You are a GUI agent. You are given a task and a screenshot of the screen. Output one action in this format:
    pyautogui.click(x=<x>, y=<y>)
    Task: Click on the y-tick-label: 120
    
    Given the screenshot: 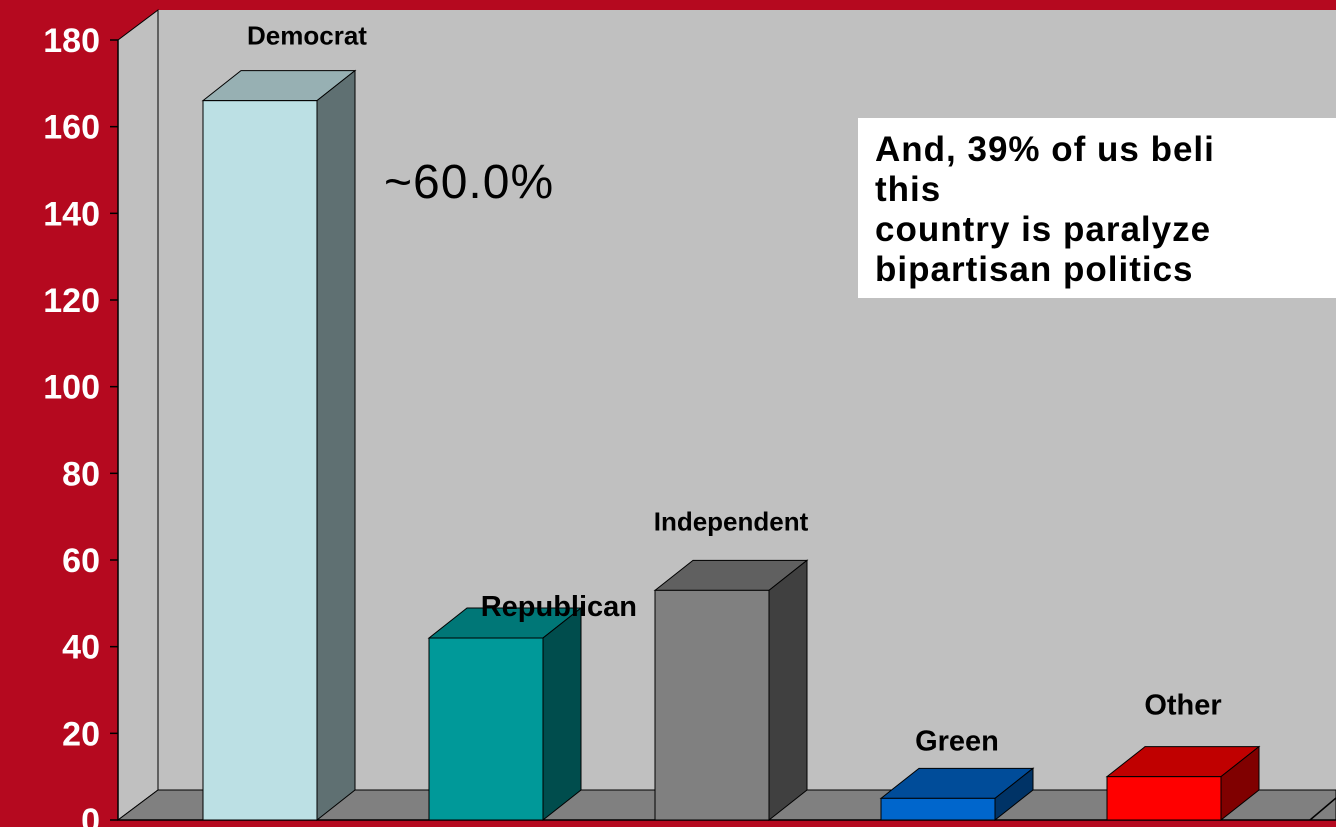 What is the action you would take?
    pyautogui.click(x=71, y=301)
    